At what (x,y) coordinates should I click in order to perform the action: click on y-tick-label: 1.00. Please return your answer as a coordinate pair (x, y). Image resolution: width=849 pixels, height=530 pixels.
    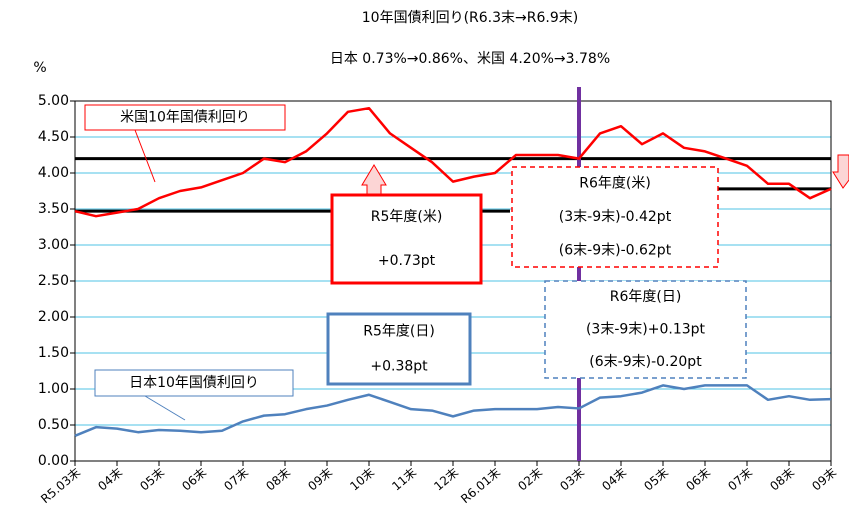
    Looking at the image, I should click on (53, 389).